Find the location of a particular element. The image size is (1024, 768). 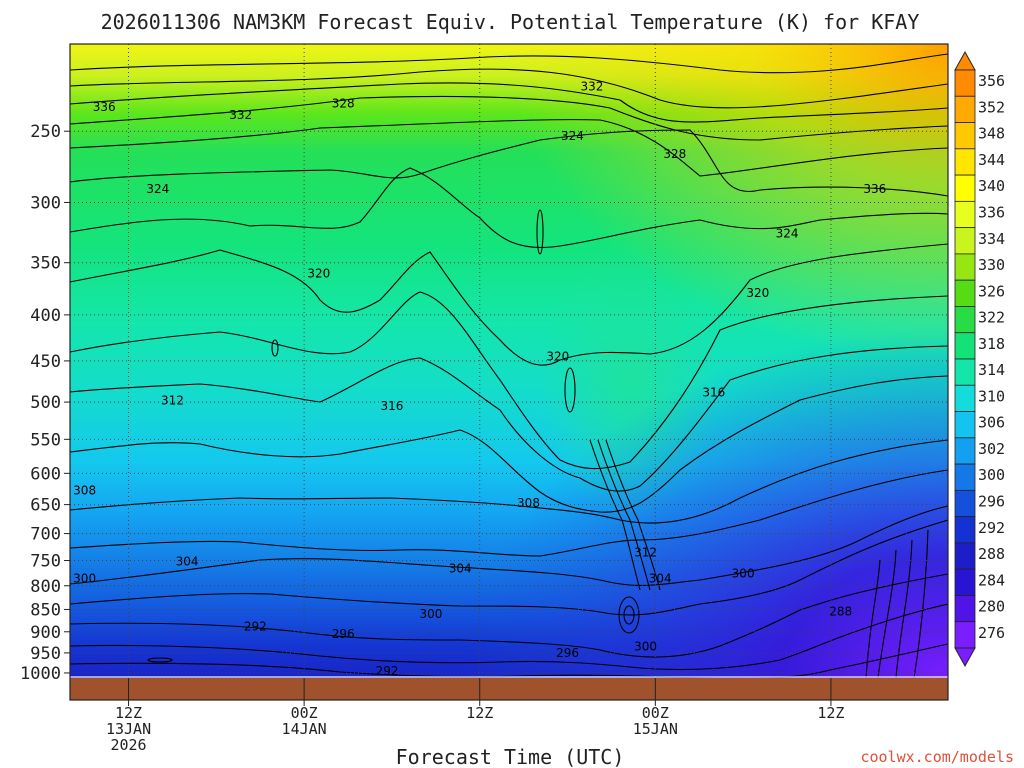

y-tick-label: 450 is located at coordinates (45, 362).